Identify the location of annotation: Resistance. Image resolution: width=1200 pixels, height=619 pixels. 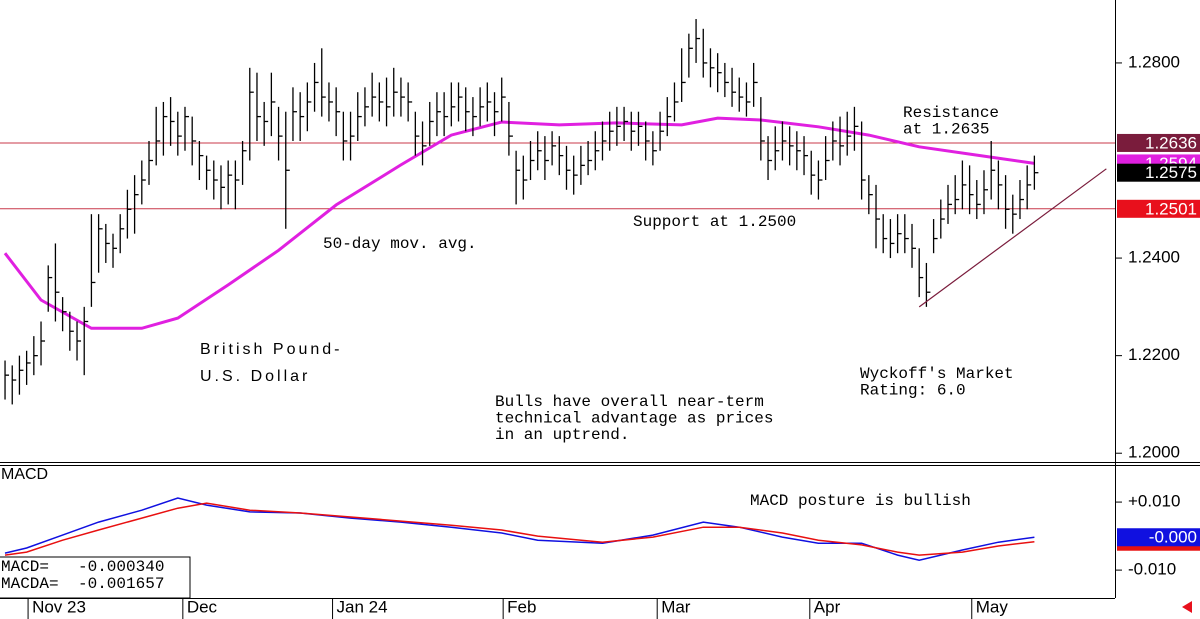
(951, 113).